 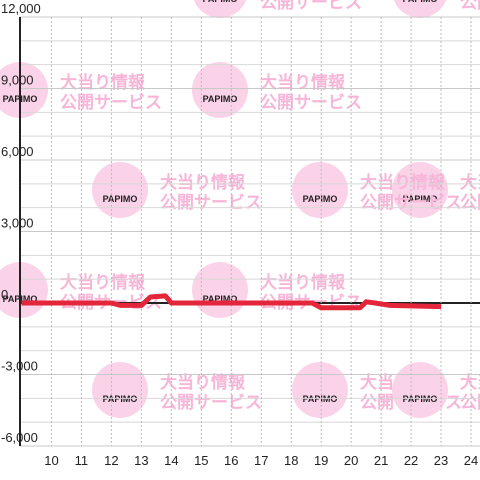 I want to click on x-tick-label: 23, so click(x=441, y=460).